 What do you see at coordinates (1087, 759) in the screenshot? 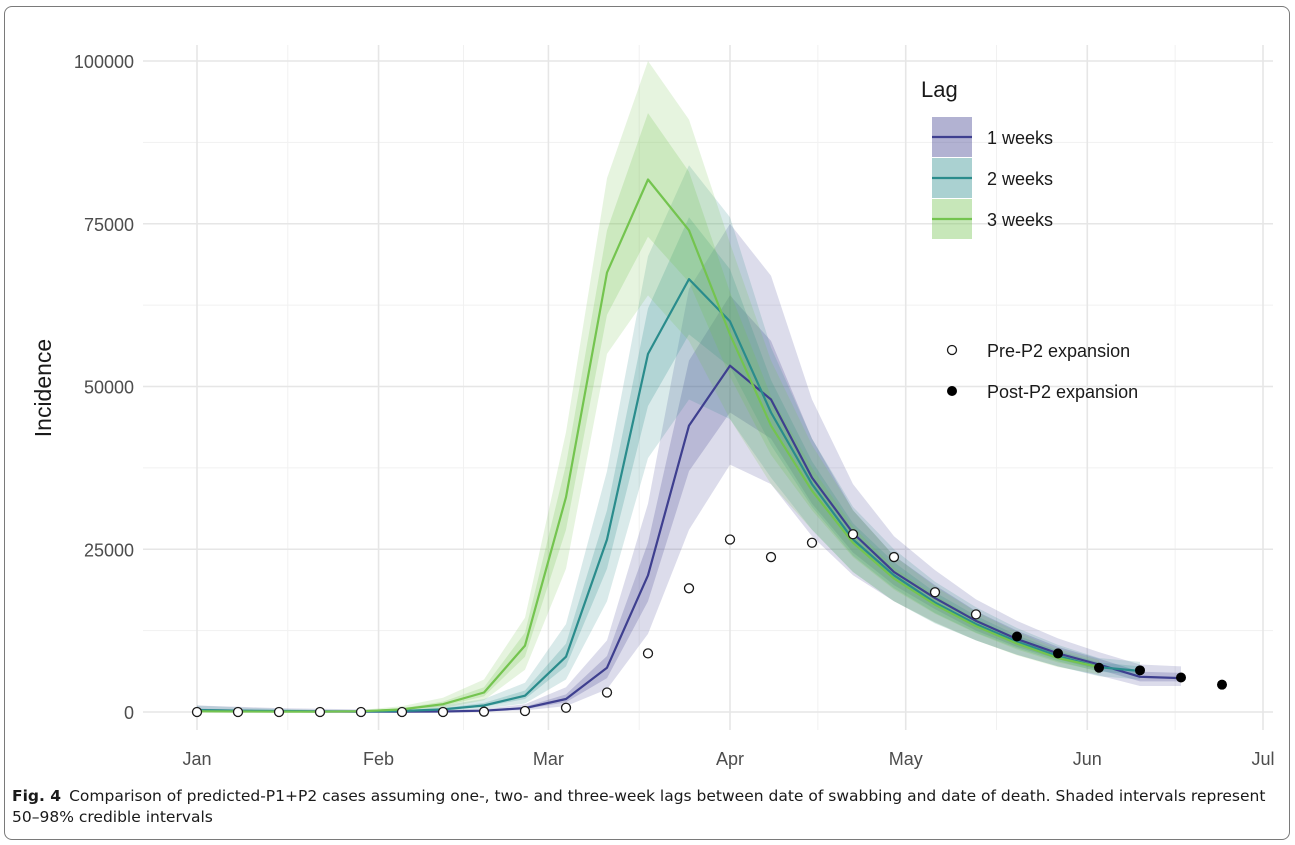
I see `x-tick-label: Jun` at bounding box center [1087, 759].